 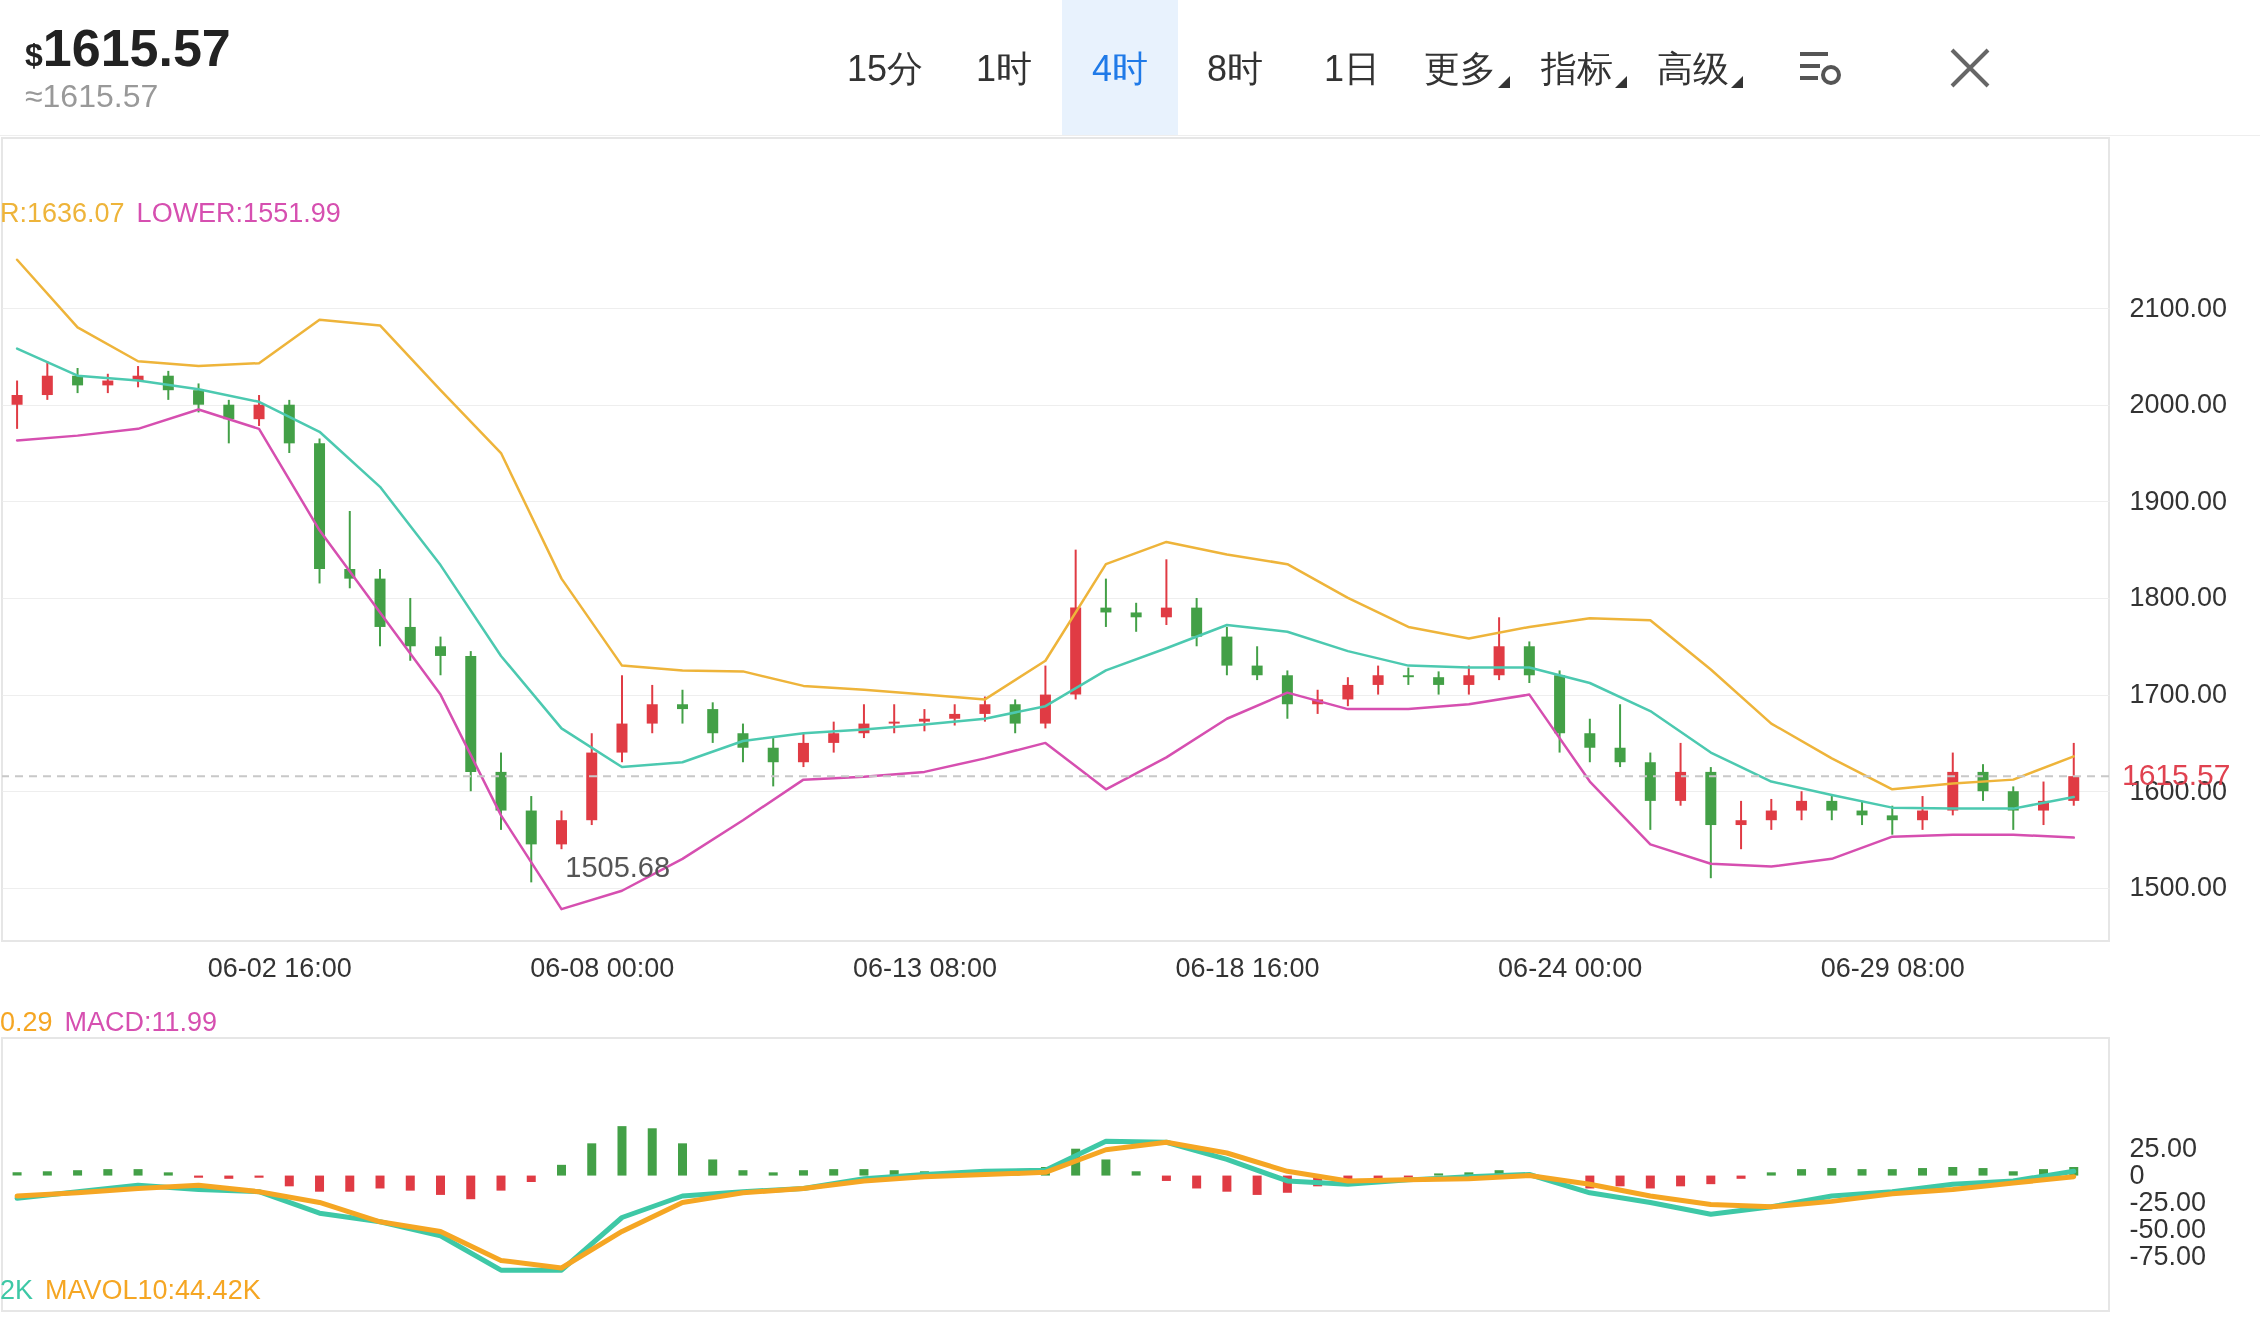 I want to click on x-tick-label: 06-29 08:00, so click(x=1892, y=967).